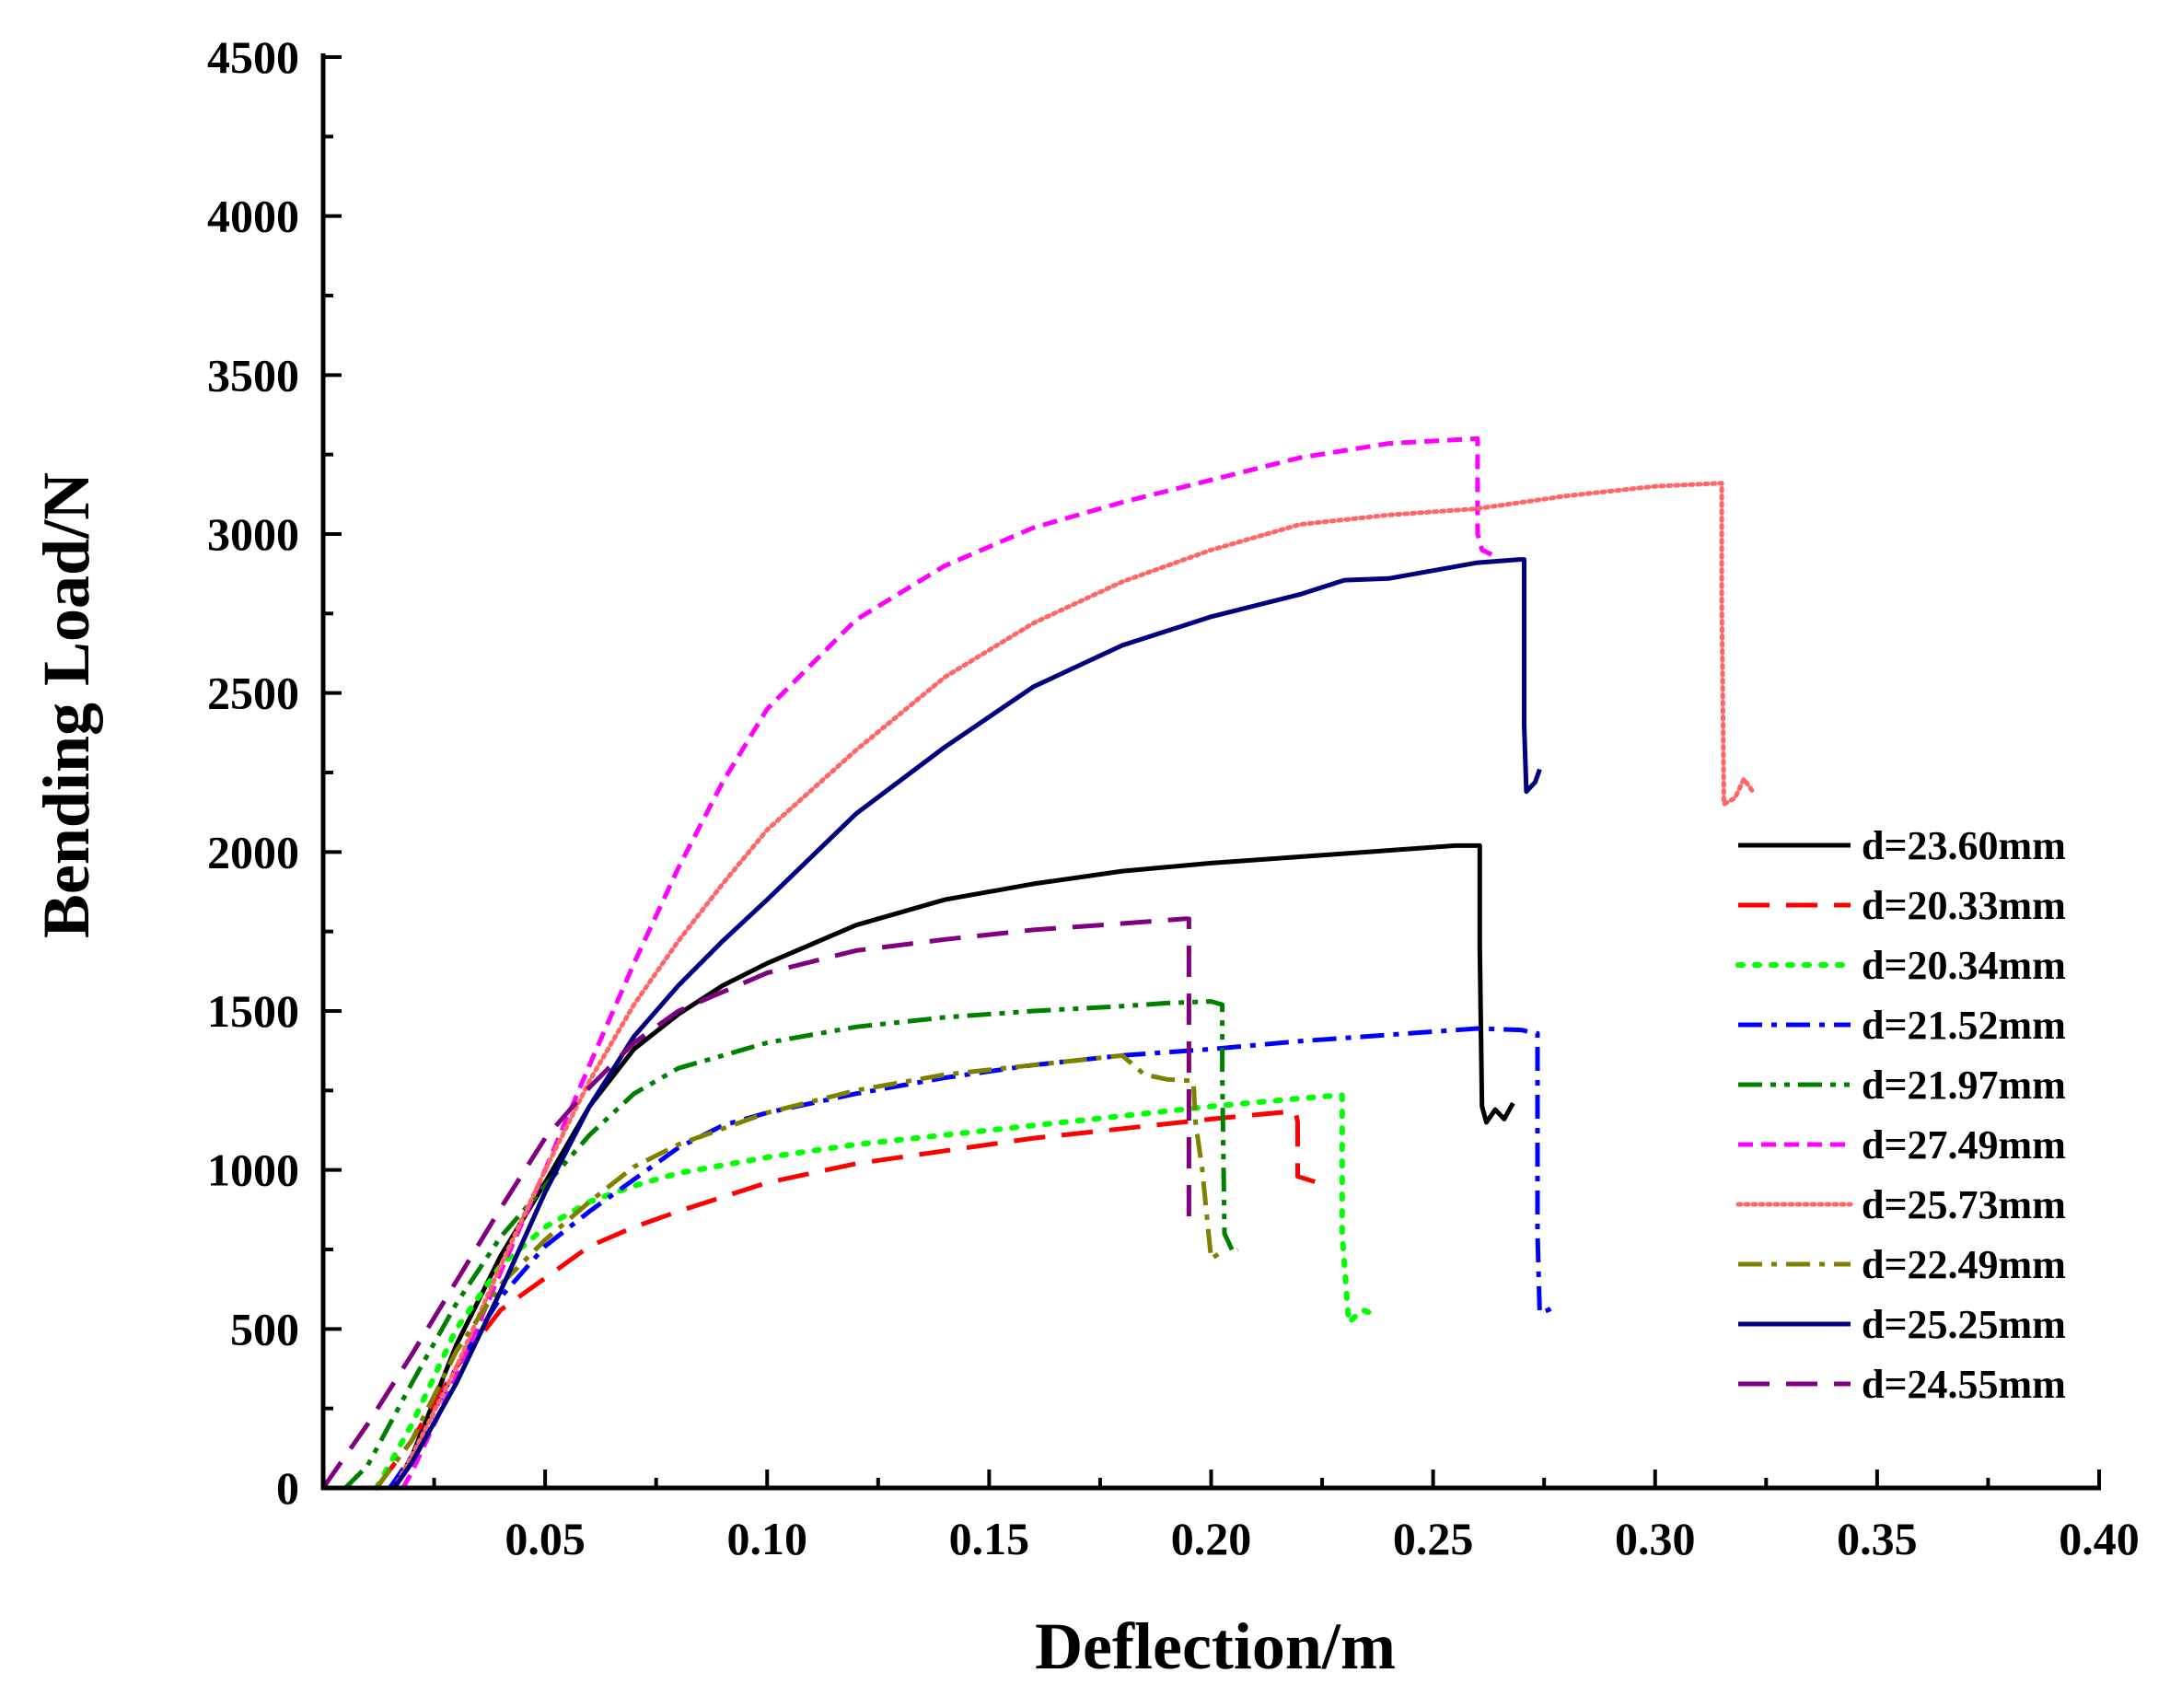 The image size is (2170, 1708). Describe the element at coordinates (1964, 845) in the screenshot. I see `legend-label: d=23.60mm` at that location.